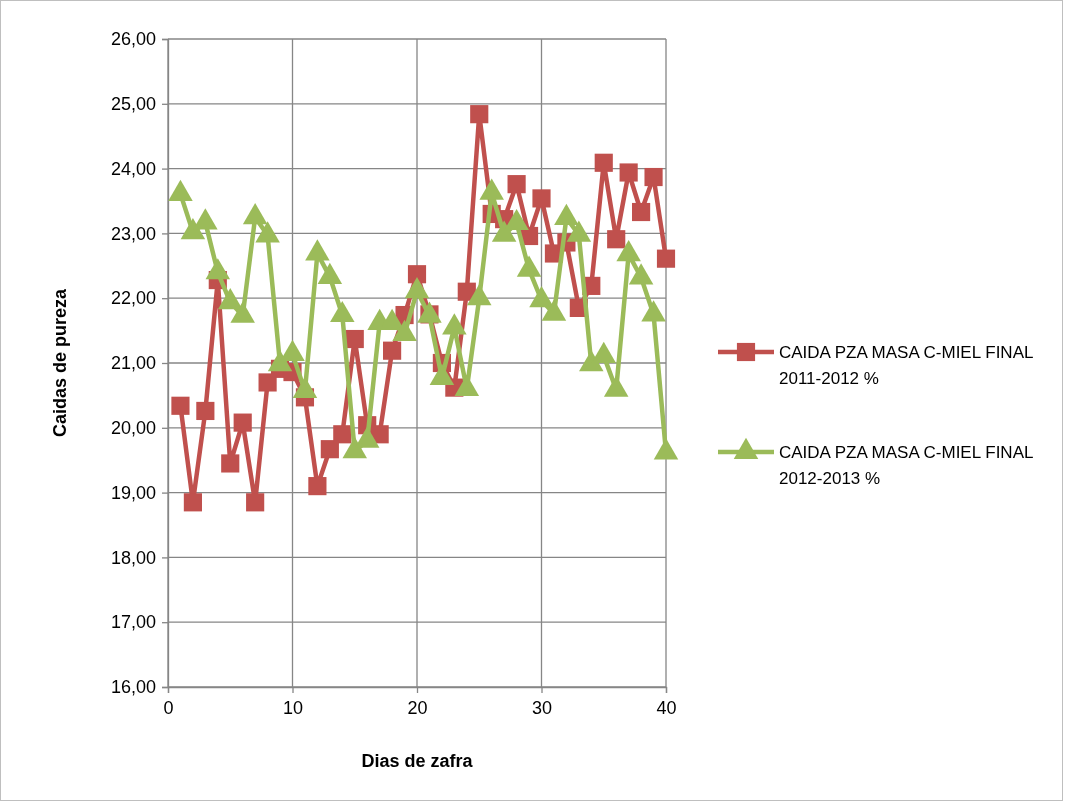 This screenshot has width=1065, height=803. I want to click on legend-label: CAIDA PZA MASA C-MIEL FINAL 2012-2013 %, so click(906, 465).